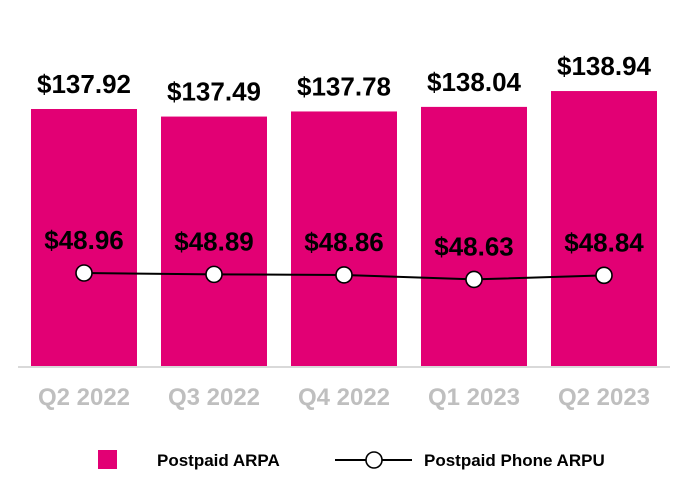 Image resolution: width=690 pixels, height=500 pixels. Describe the element at coordinates (474, 246) in the screenshot. I see `line-value-label-3: $48.63` at that location.